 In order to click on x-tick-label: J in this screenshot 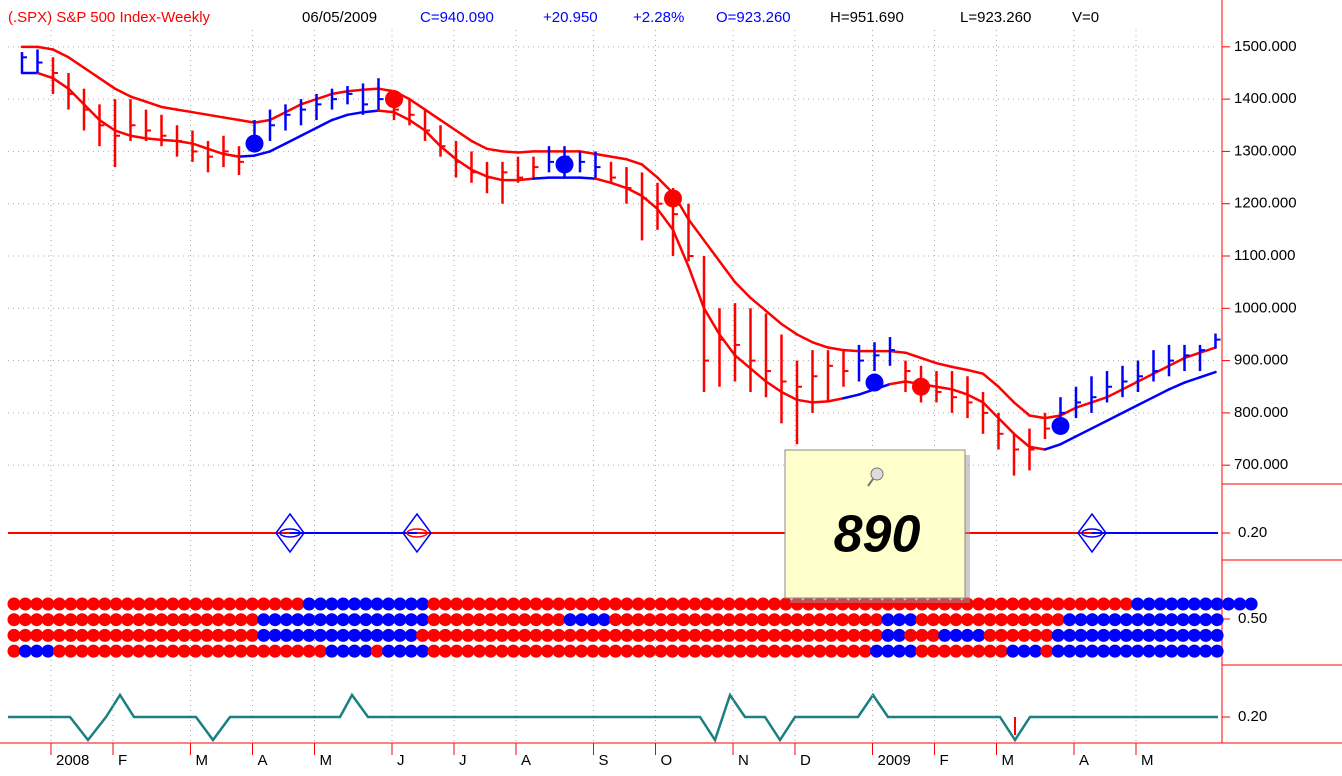, I will do `click(463, 760)`.